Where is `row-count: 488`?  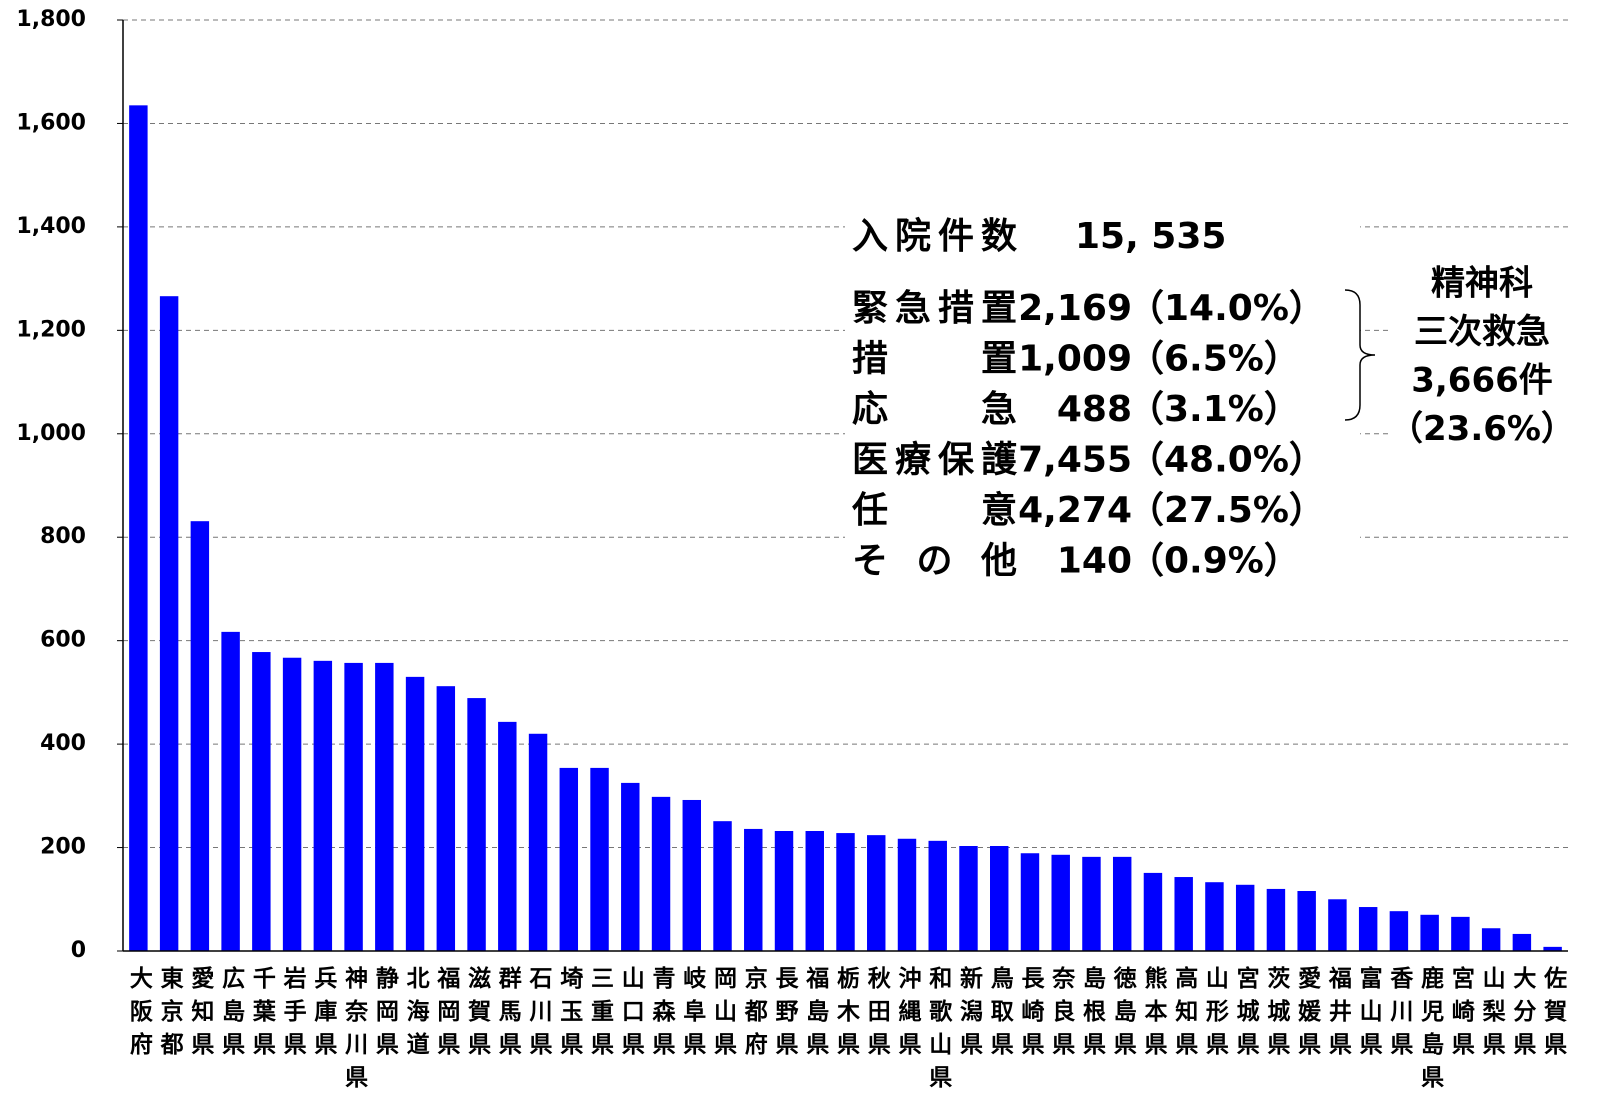 row-count: 488 is located at coordinates (1094, 409).